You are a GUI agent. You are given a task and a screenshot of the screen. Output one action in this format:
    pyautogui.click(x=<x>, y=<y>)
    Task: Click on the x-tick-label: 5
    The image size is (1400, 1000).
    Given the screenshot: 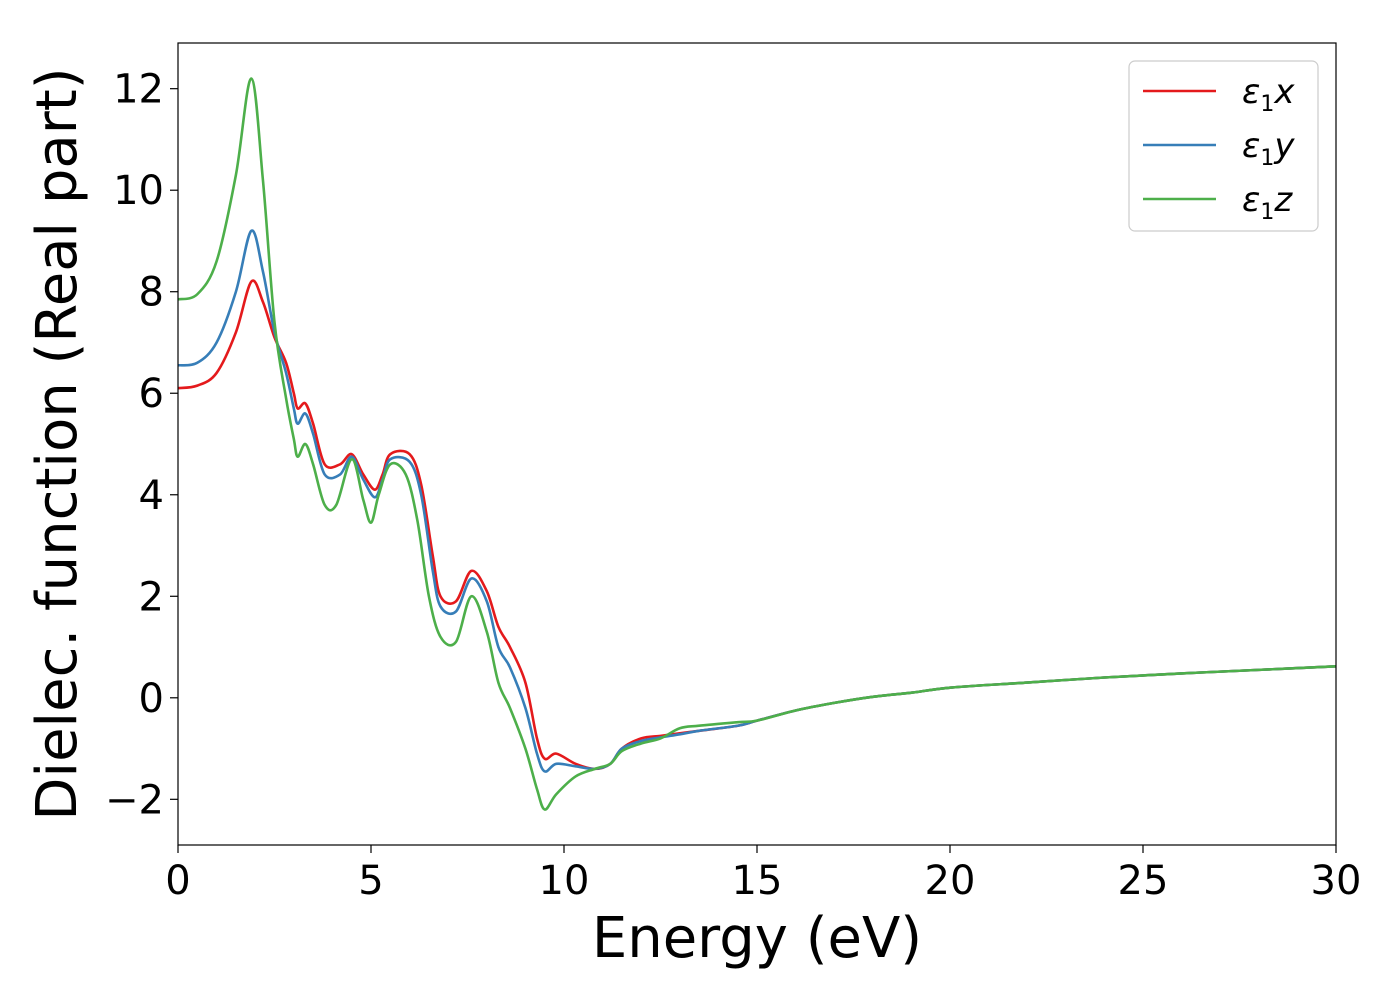 What is the action you would take?
    pyautogui.click(x=370, y=881)
    